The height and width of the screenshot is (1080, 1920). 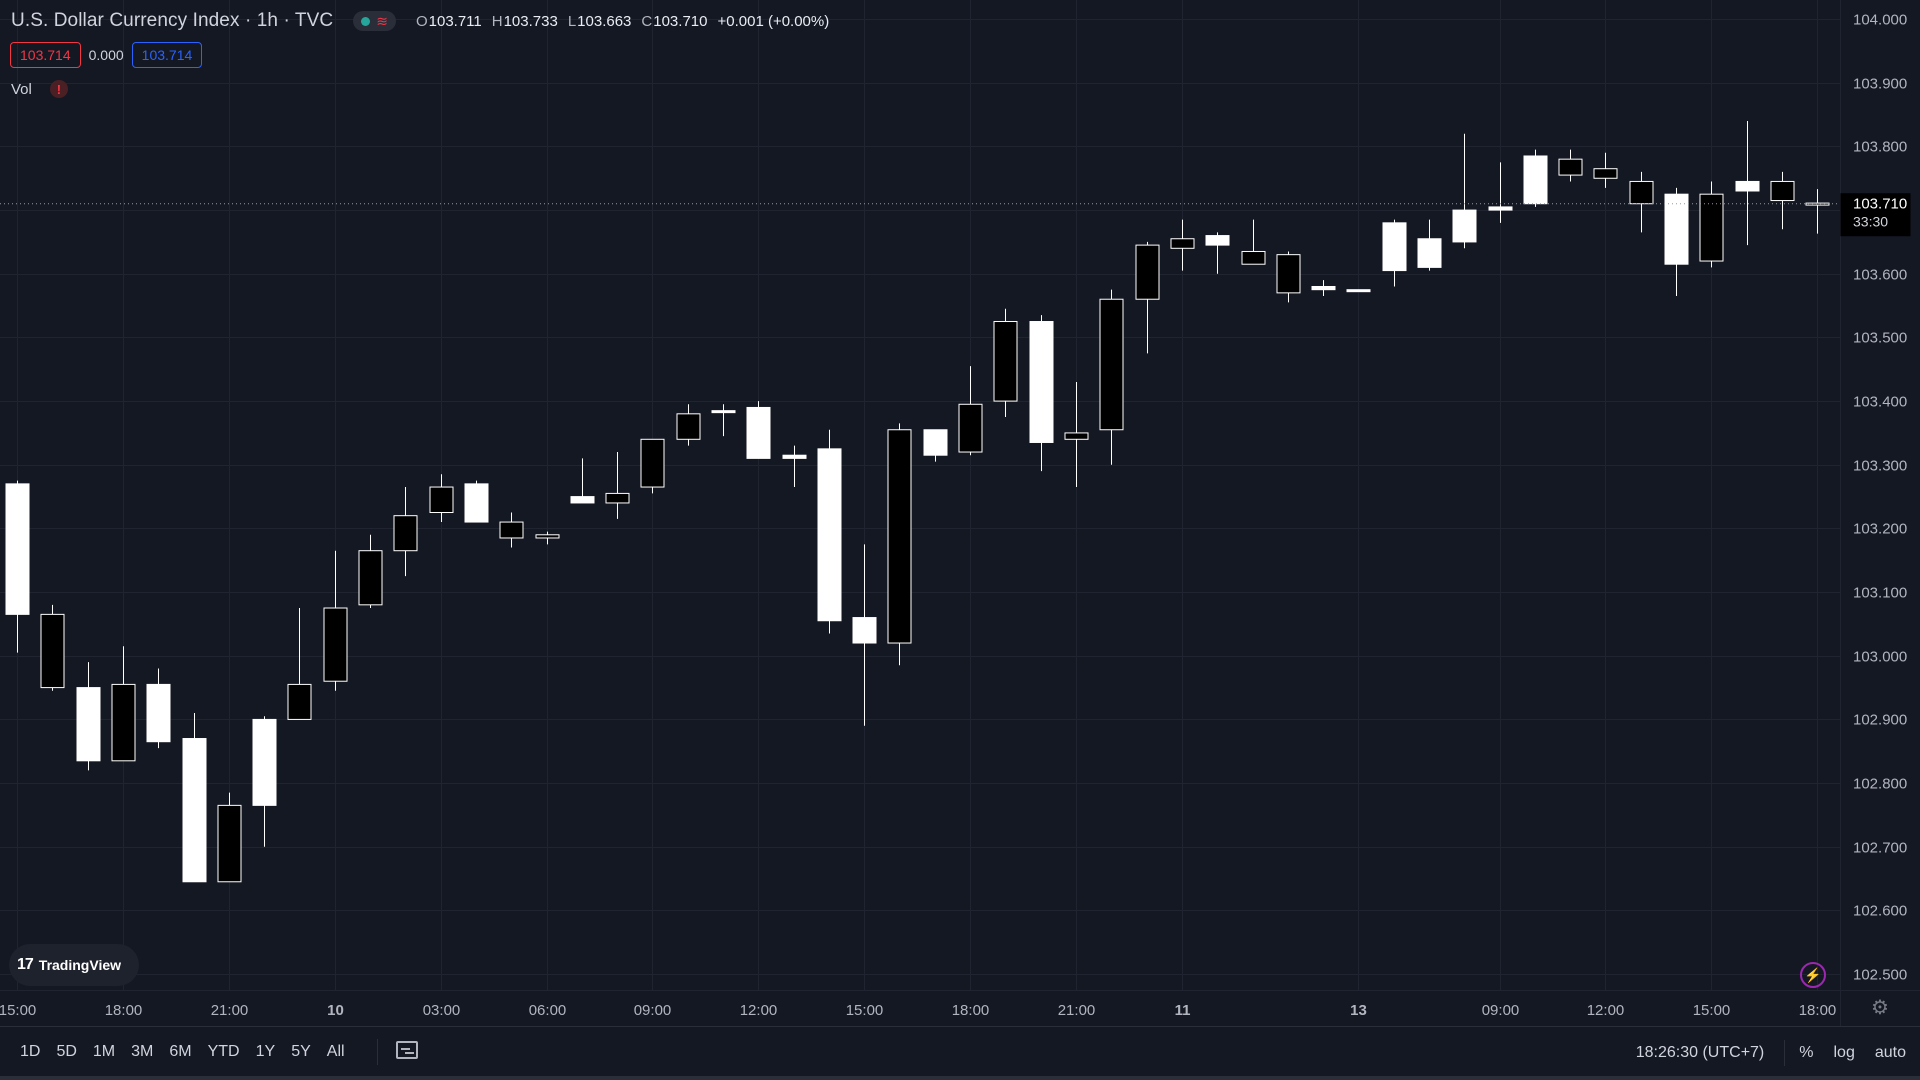 I want to click on price-tick-label: 102.600, so click(x=1880, y=911).